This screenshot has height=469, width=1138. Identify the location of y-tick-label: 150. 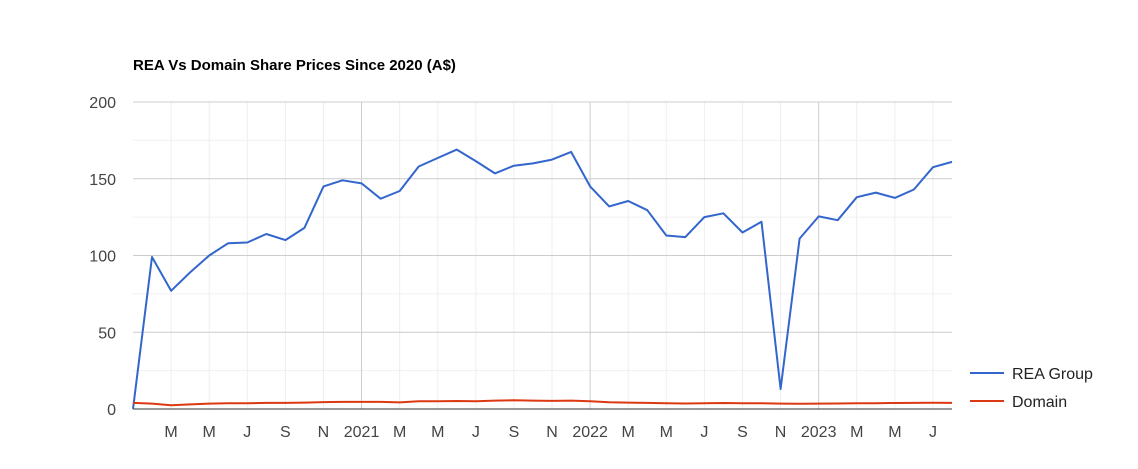
(102, 180).